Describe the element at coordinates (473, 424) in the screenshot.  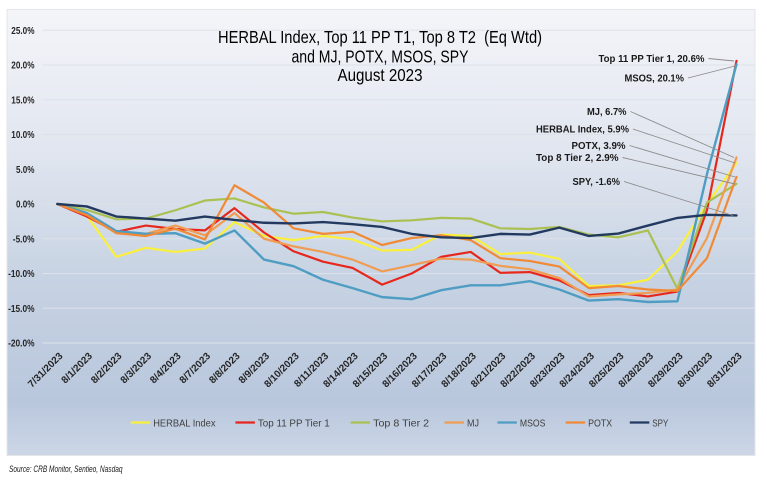
I see `svg-text: MJ` at that location.